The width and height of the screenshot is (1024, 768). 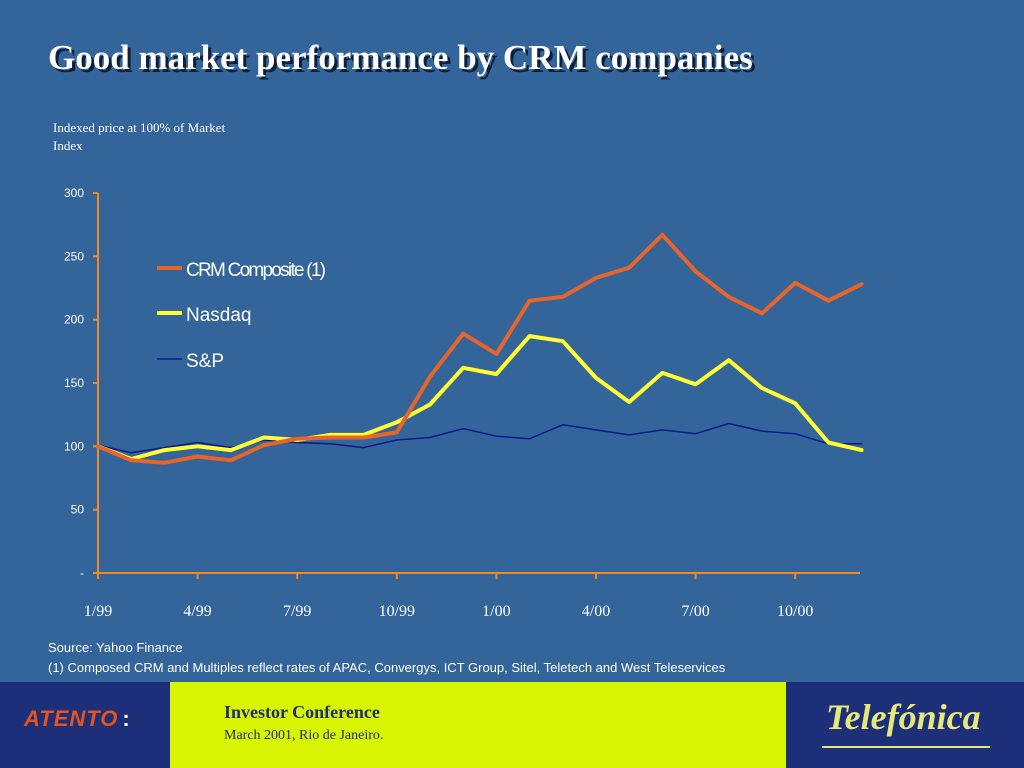 I want to click on page-title: Good market performance by CRM companies, so click(x=400, y=57).